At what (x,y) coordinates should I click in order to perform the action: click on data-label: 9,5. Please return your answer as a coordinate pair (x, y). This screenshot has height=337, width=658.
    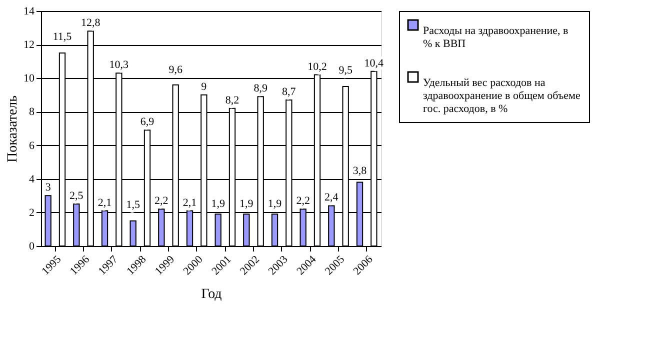
    Looking at the image, I should click on (345, 70).